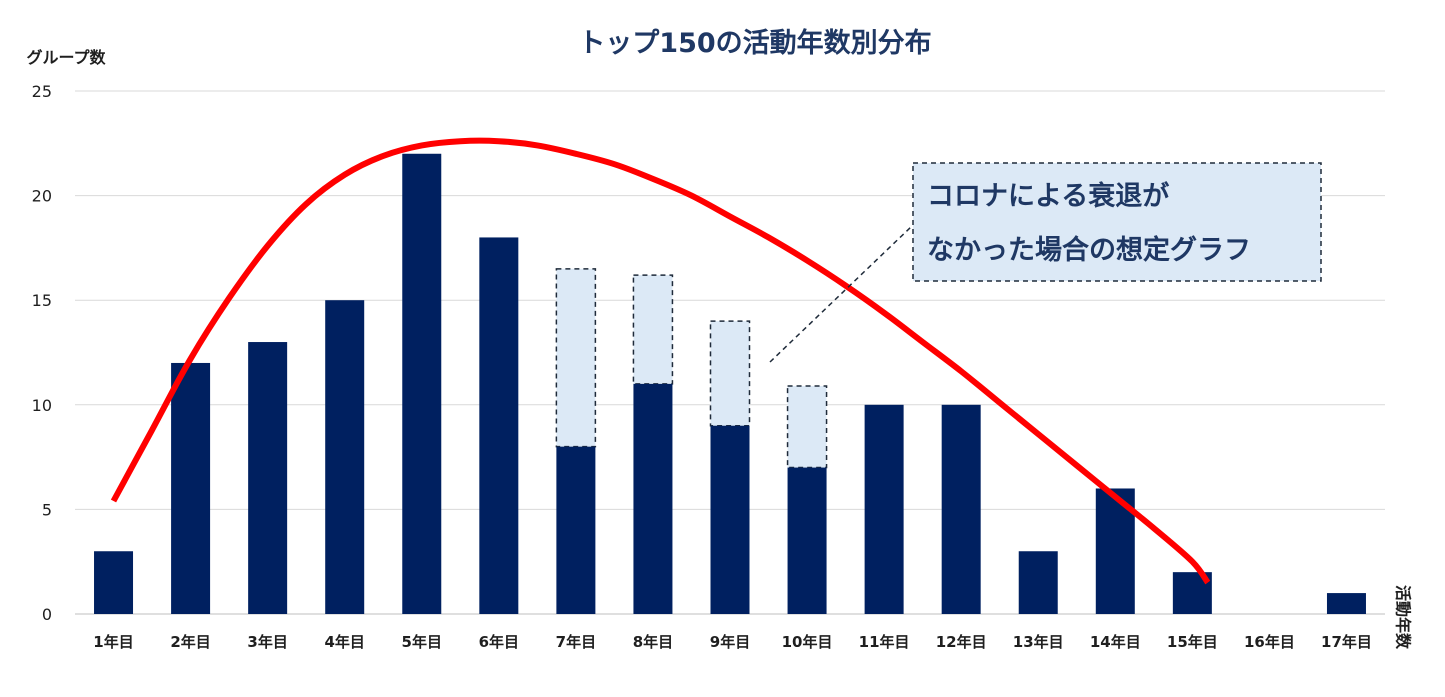 This screenshot has height=697, width=1445. What do you see at coordinates (42, 91) in the screenshot?
I see `y-tick-label: 25` at bounding box center [42, 91].